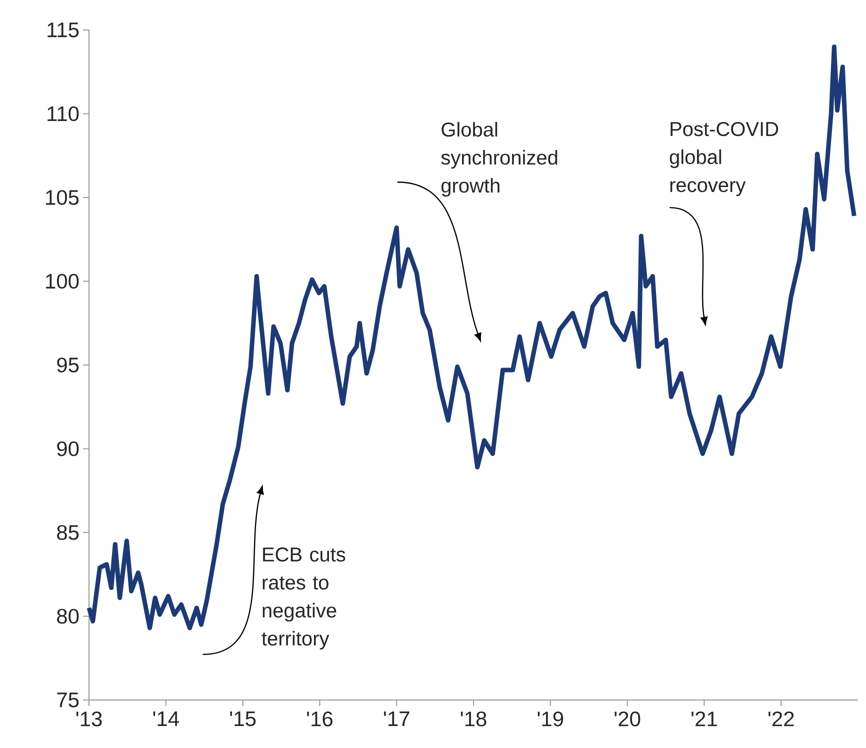  I want to click on annotation: Global synchronized growth, so click(499, 159).